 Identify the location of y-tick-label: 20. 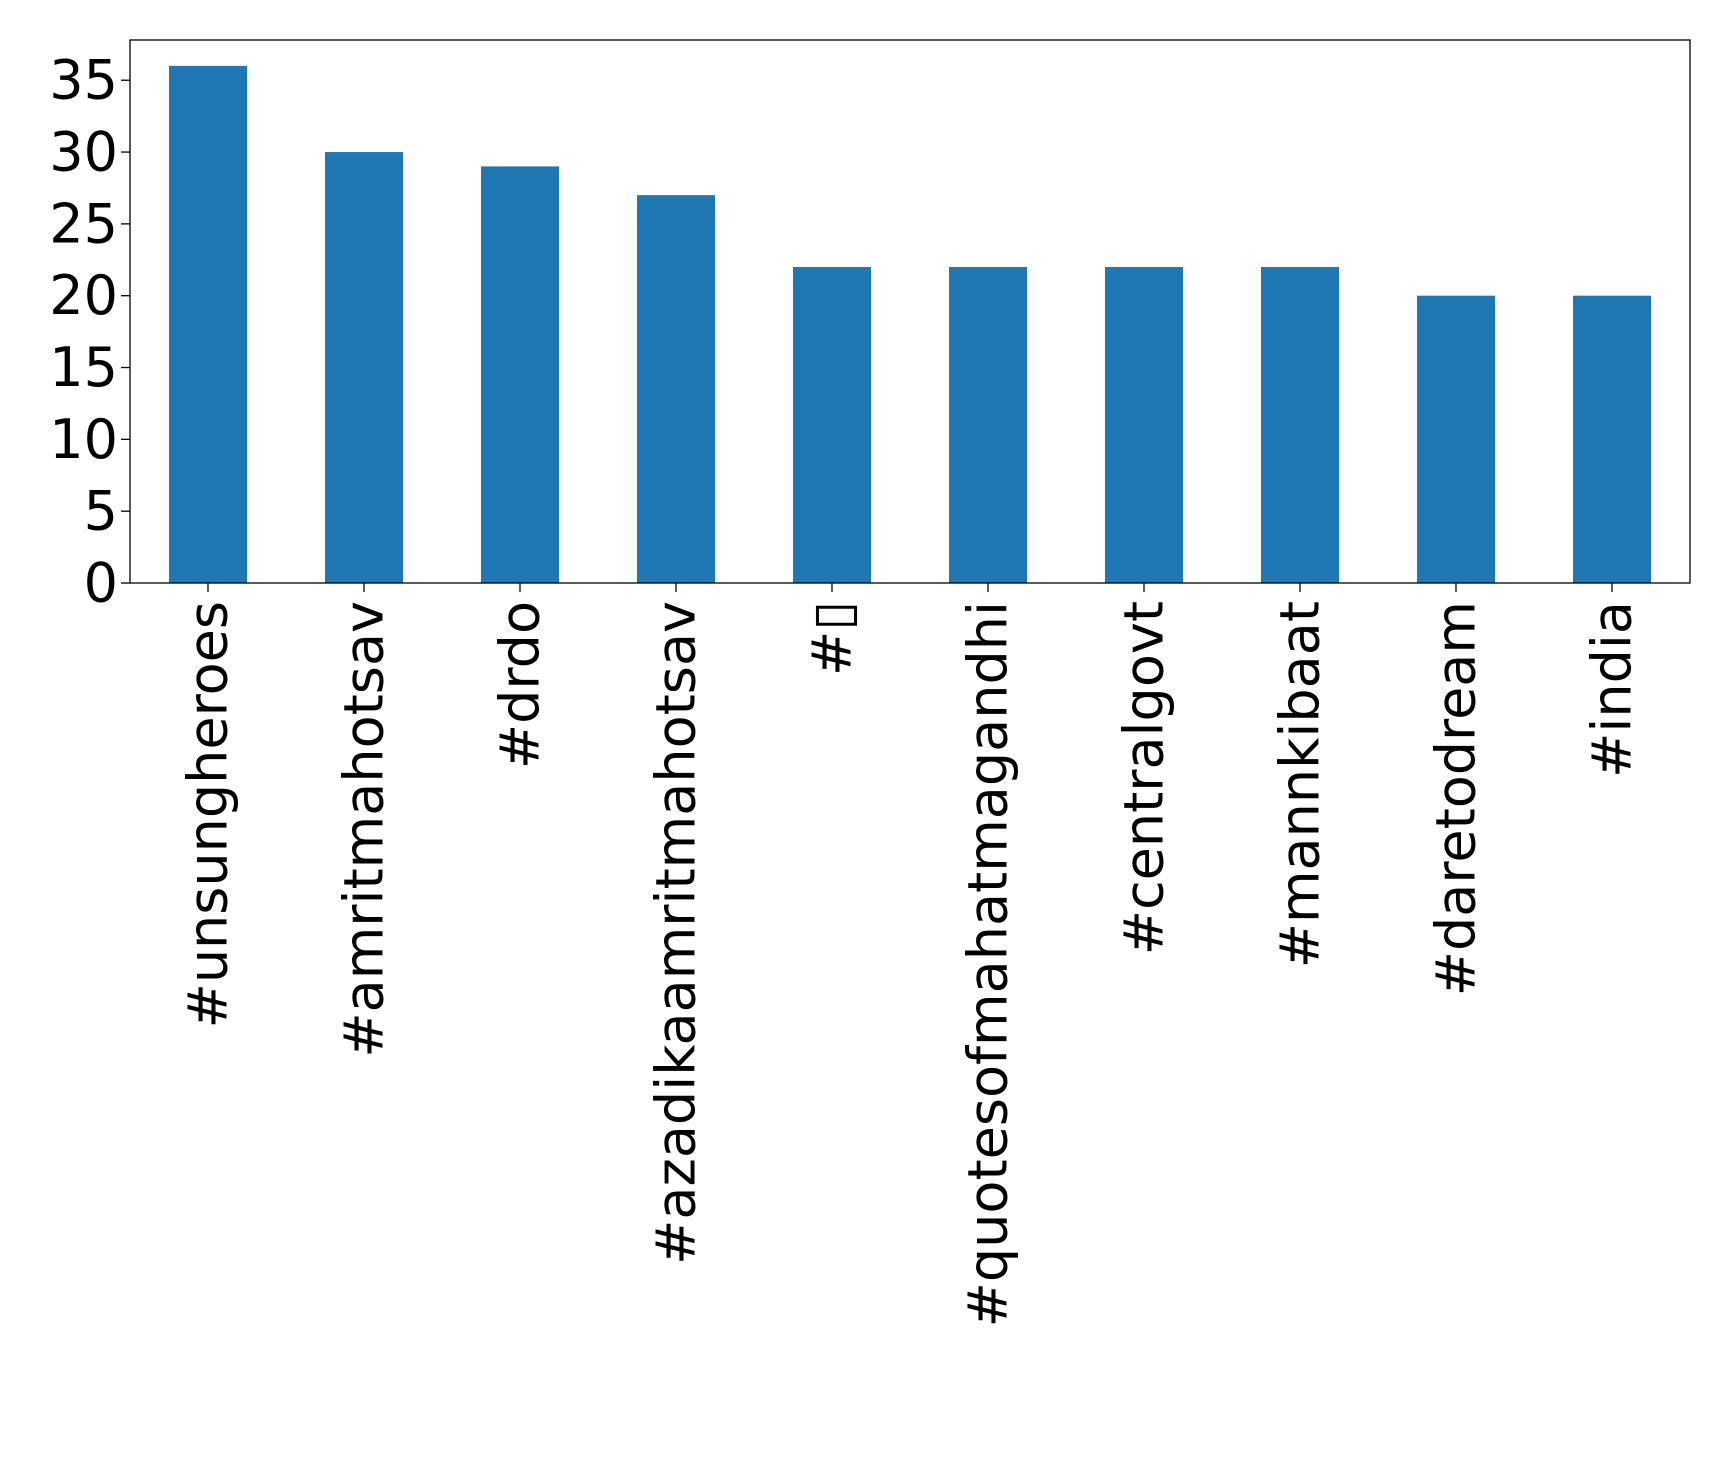
(83, 295).